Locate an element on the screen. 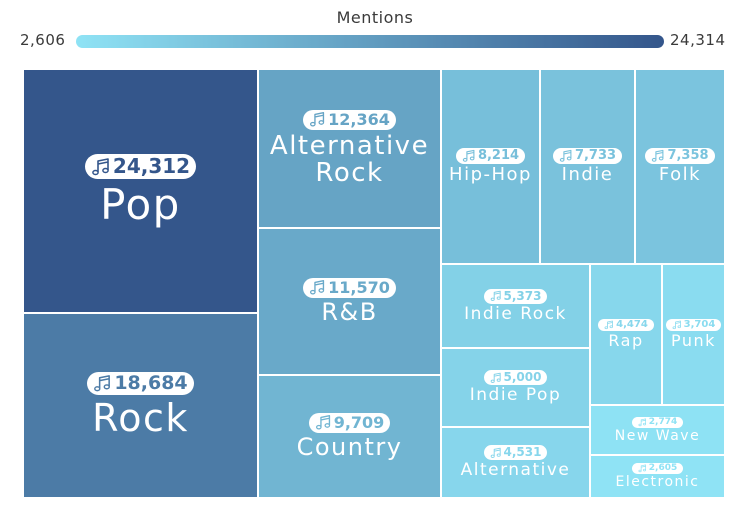 The image size is (750, 508). value-label: 8,214 is located at coordinates (498, 155).